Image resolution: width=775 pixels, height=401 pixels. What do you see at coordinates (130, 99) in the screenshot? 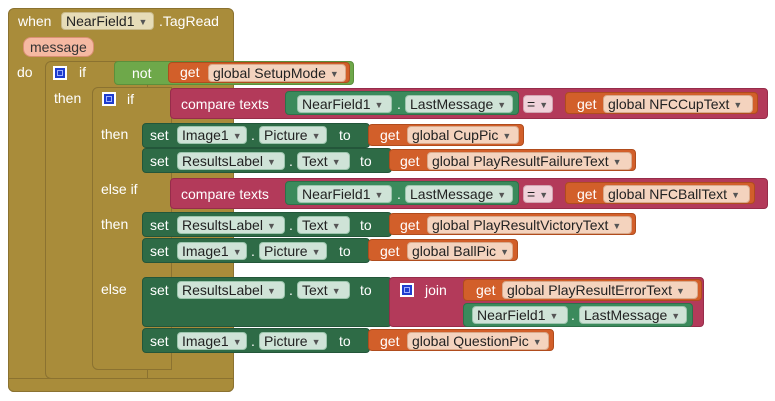
I see `inner-if-label: if` at bounding box center [130, 99].